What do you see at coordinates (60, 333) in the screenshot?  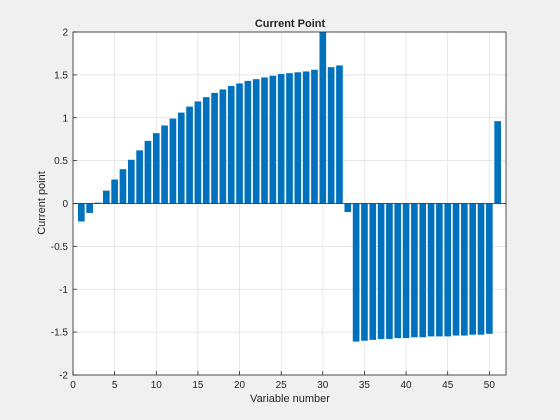 I see `y-tick-label: -1.5` at bounding box center [60, 333].